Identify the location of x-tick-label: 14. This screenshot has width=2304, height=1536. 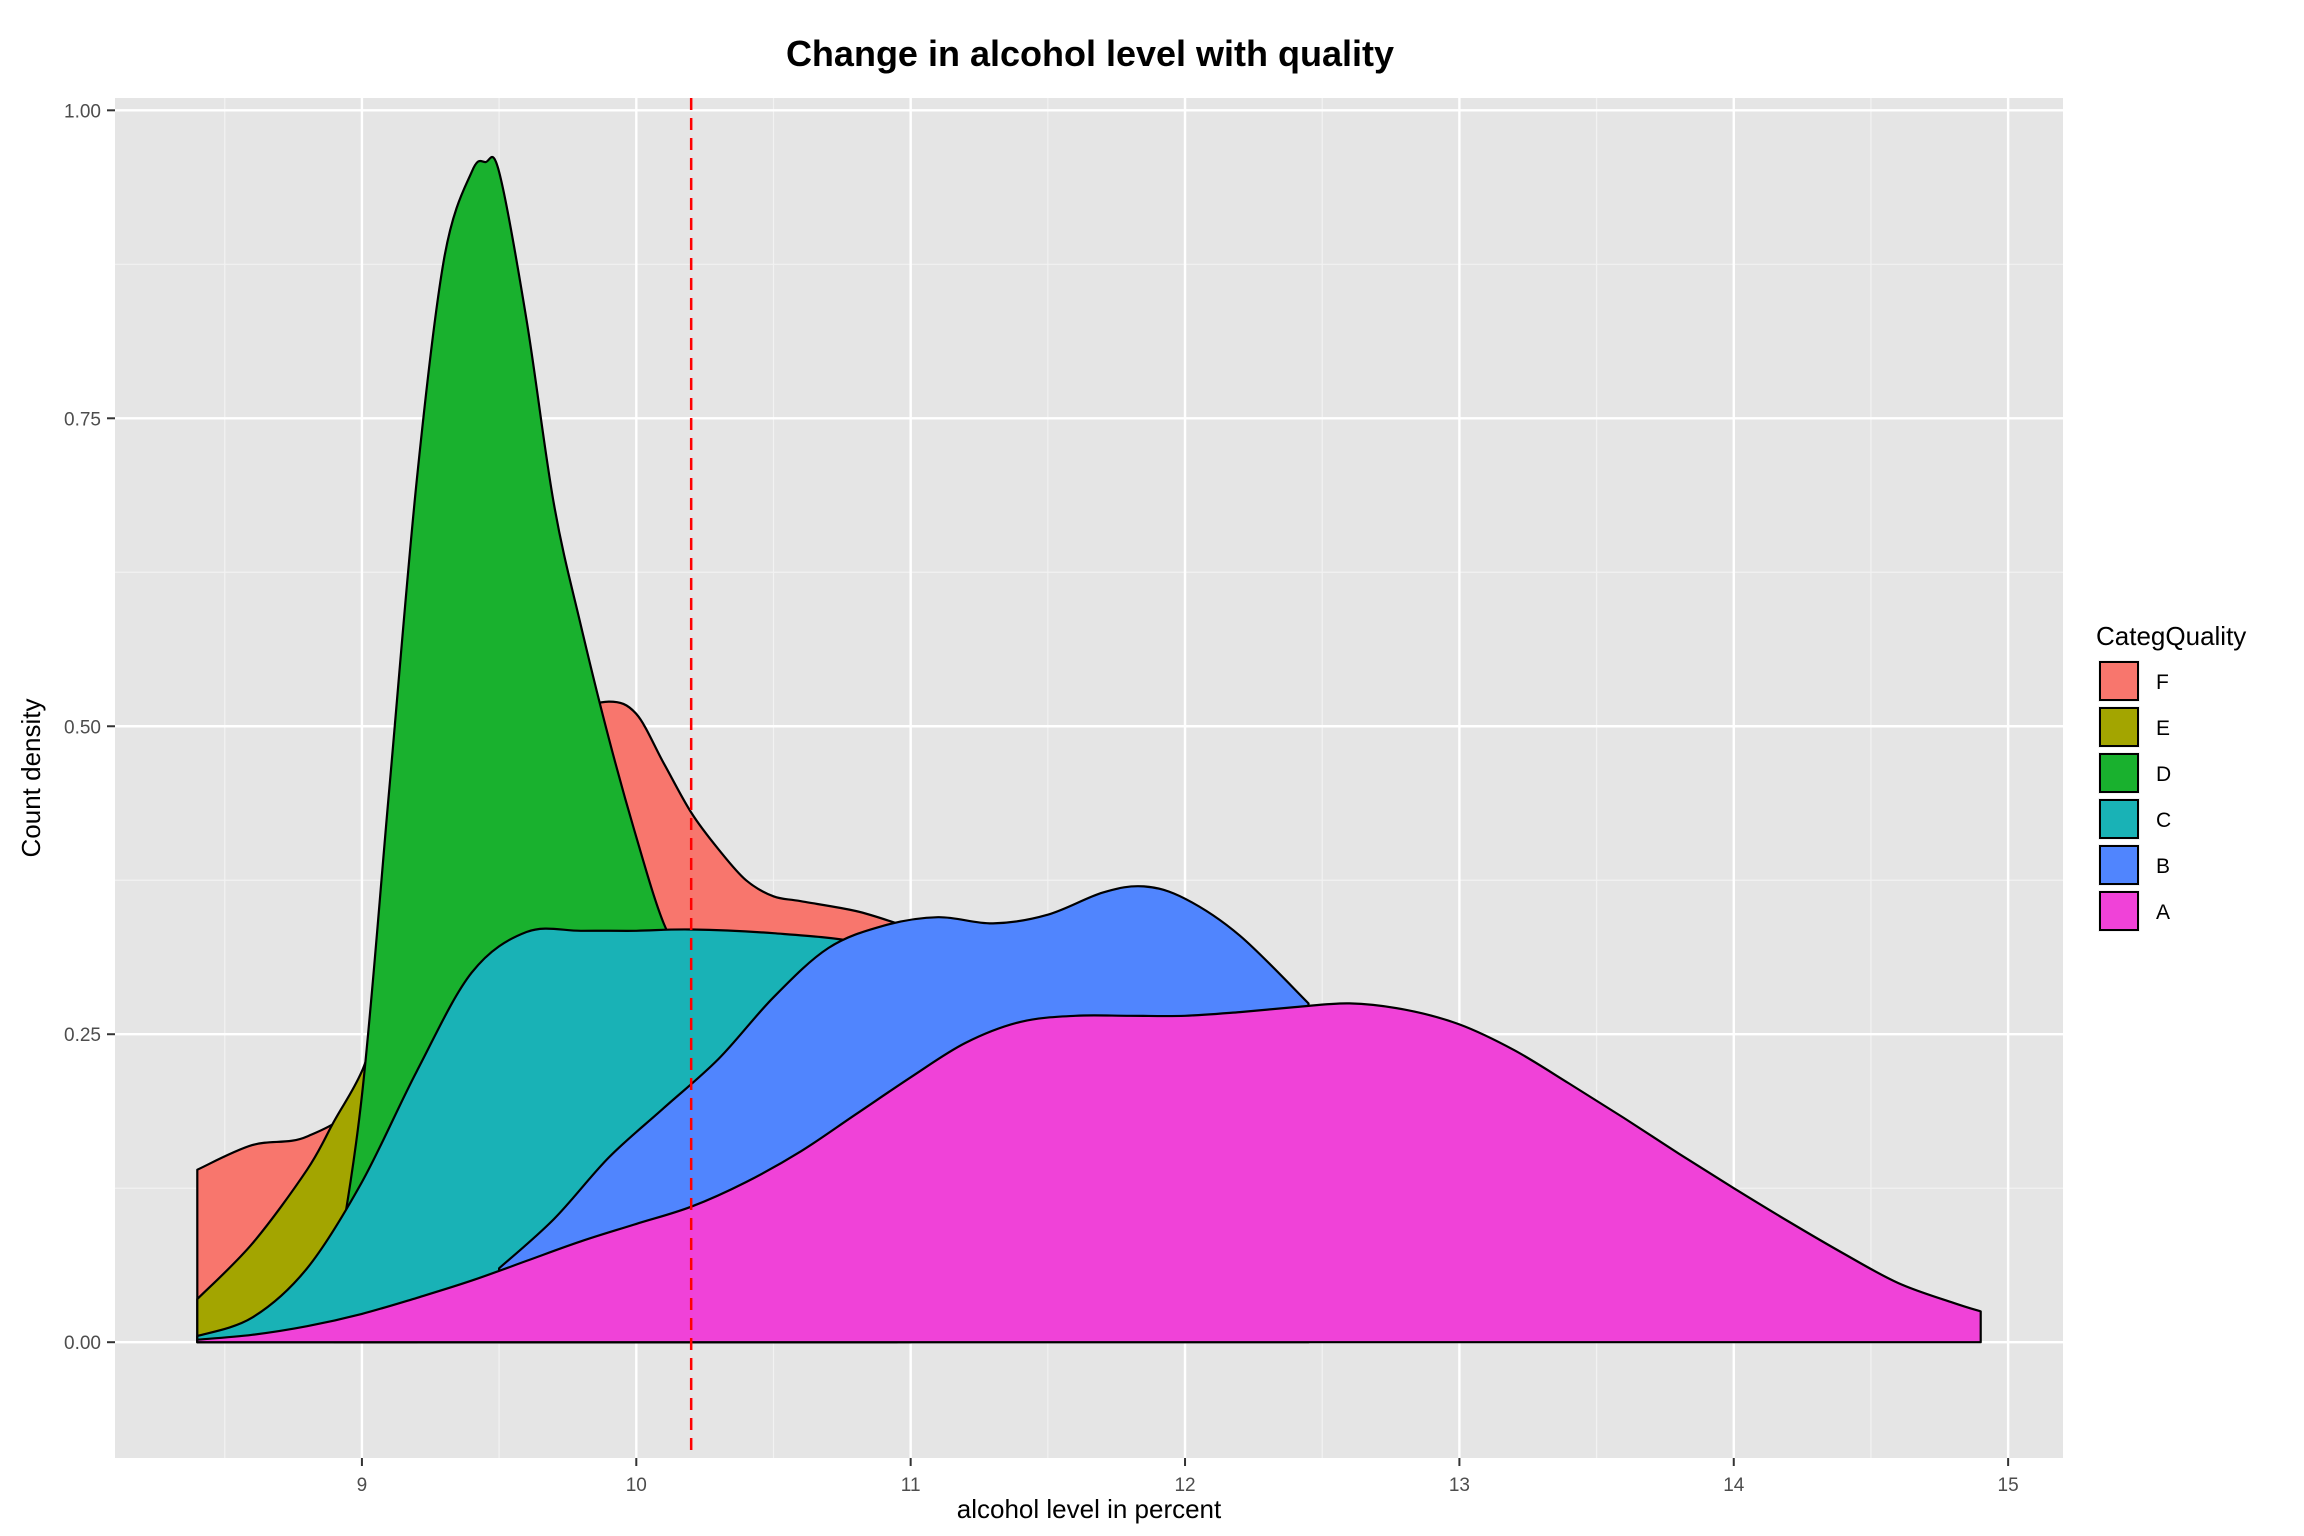
(1734, 1485).